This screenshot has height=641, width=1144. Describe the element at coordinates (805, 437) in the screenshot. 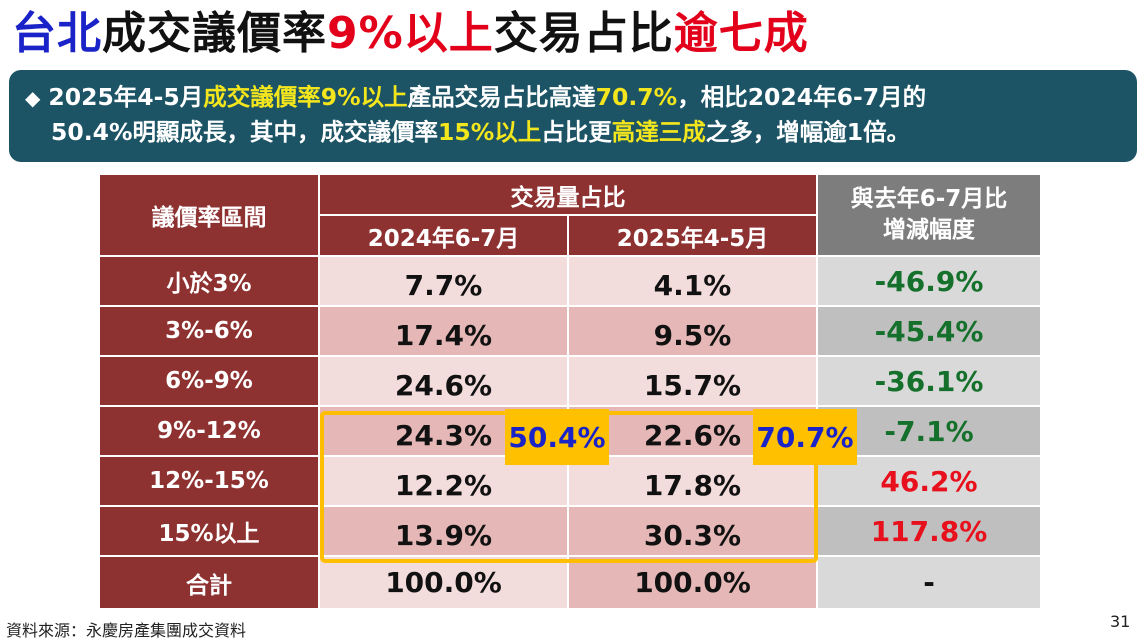

I see `highlight-tag-2025: 70.7%` at that location.